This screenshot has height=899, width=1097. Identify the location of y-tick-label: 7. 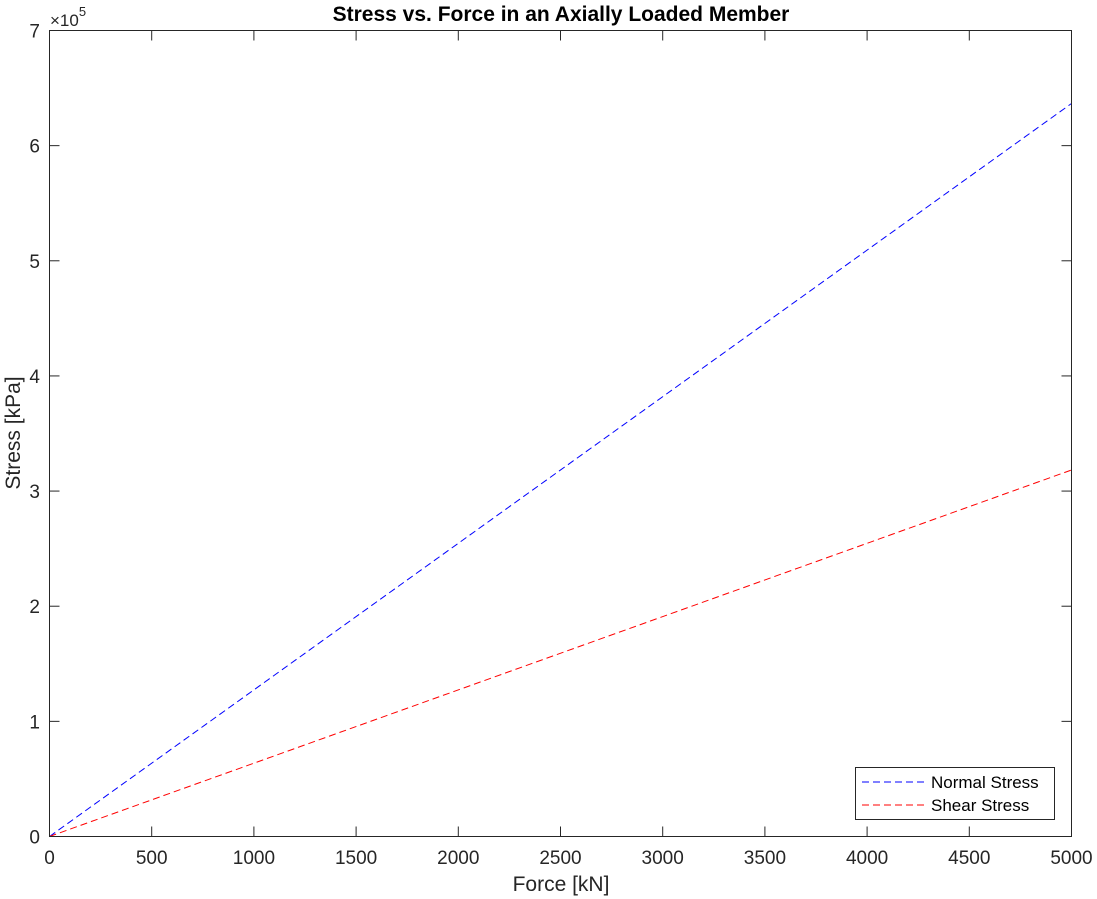
(34, 32).